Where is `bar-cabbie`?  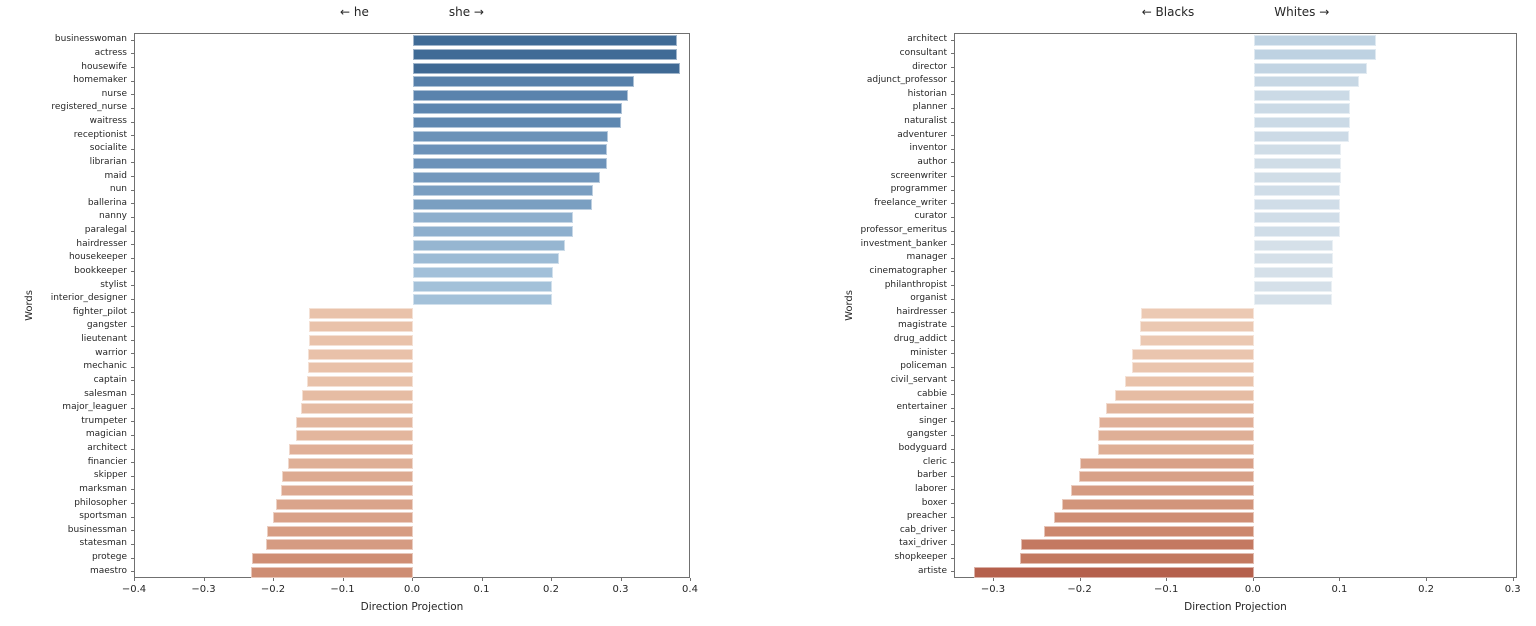 bar-cabbie is located at coordinates (1184, 395).